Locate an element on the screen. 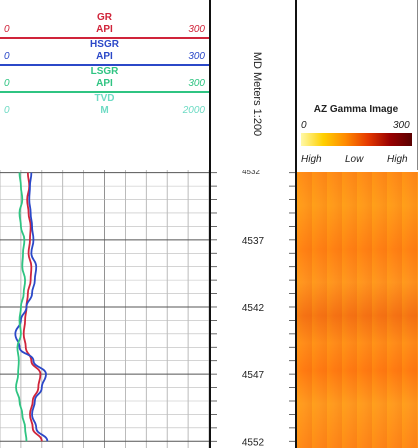  depth-scale-text: MD Meters 1:200 is located at coordinates (257, 94).